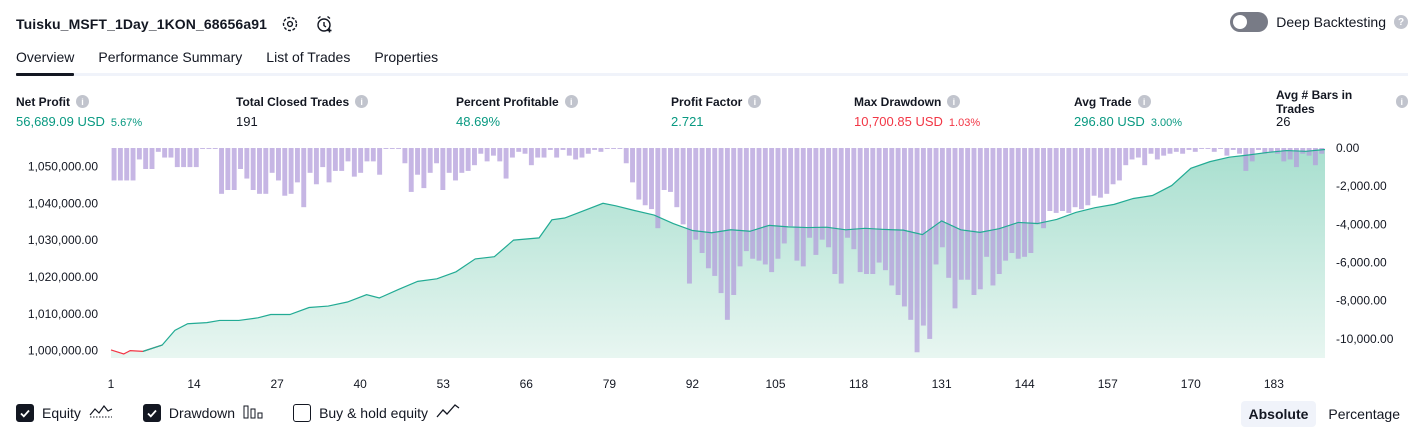 This screenshot has height=438, width=1424. Describe the element at coordinates (302, 412) in the screenshot. I see `buyhold-checkbox` at that location.